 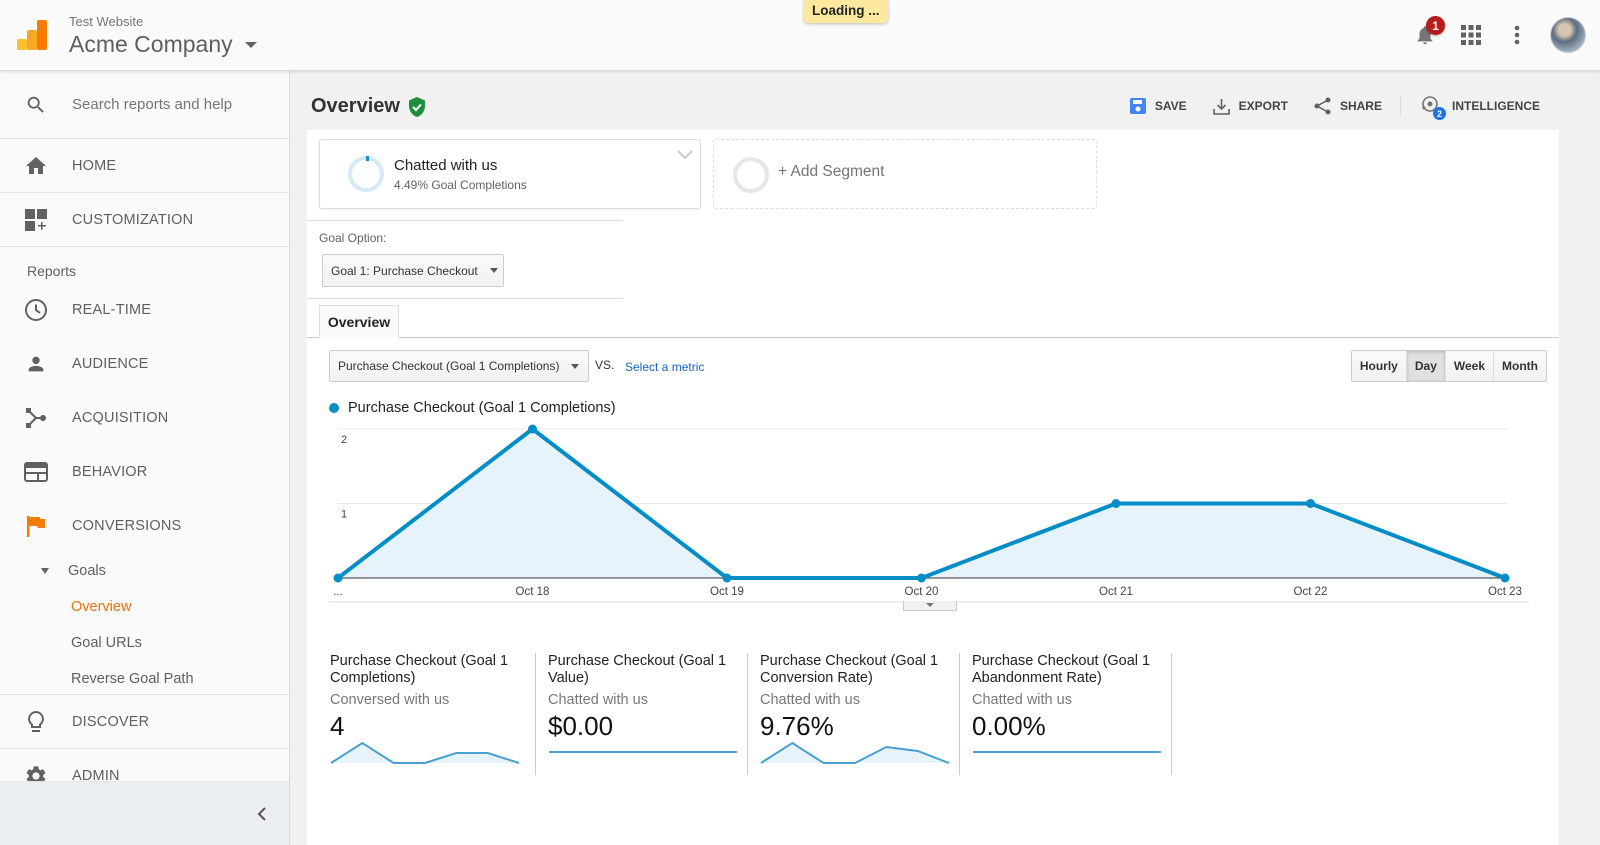 I want to click on segment-placeholder-ring-icon, so click(x=751, y=175).